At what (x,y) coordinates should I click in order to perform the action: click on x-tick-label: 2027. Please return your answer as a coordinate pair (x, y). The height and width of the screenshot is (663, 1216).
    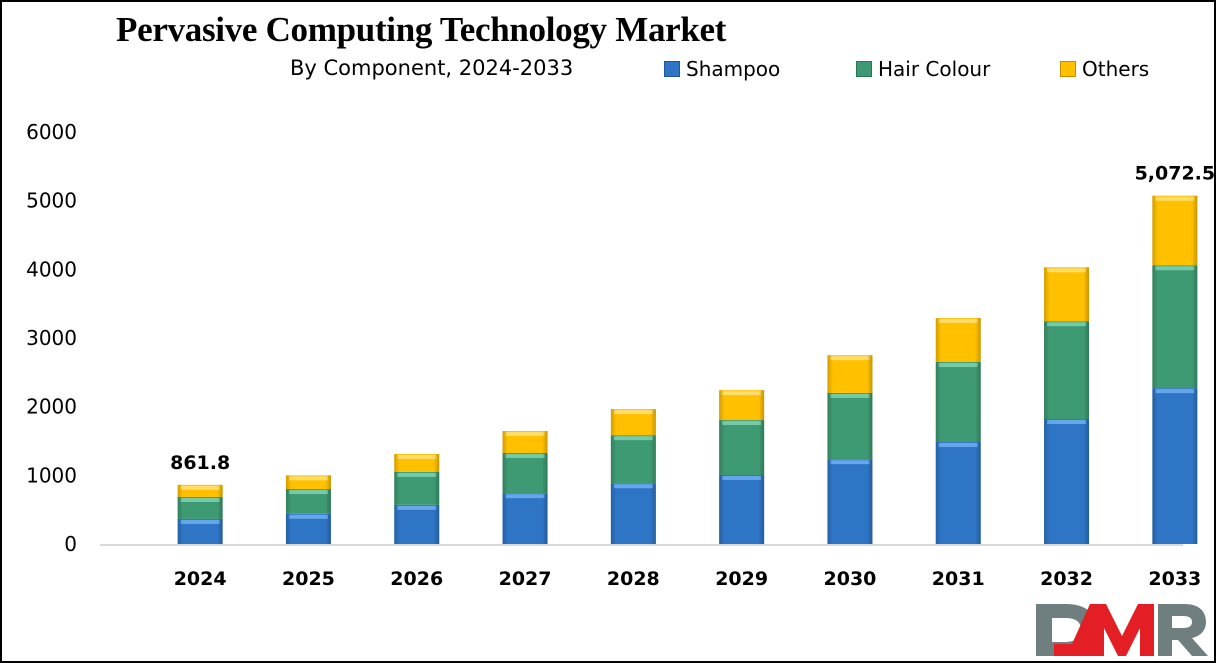
    Looking at the image, I should click on (525, 579).